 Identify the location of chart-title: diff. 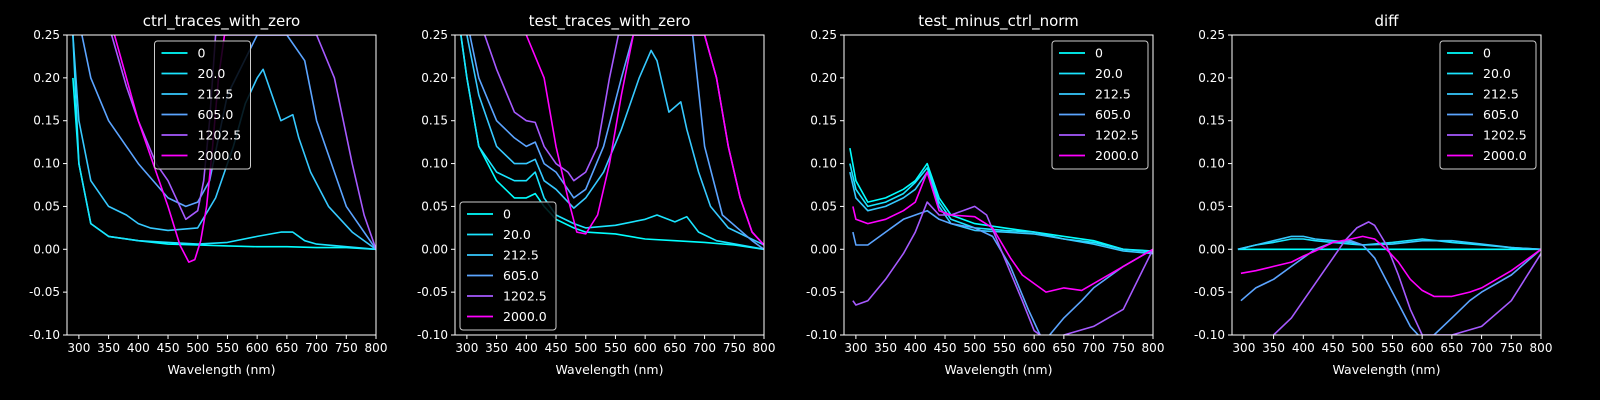
(1386, 21).